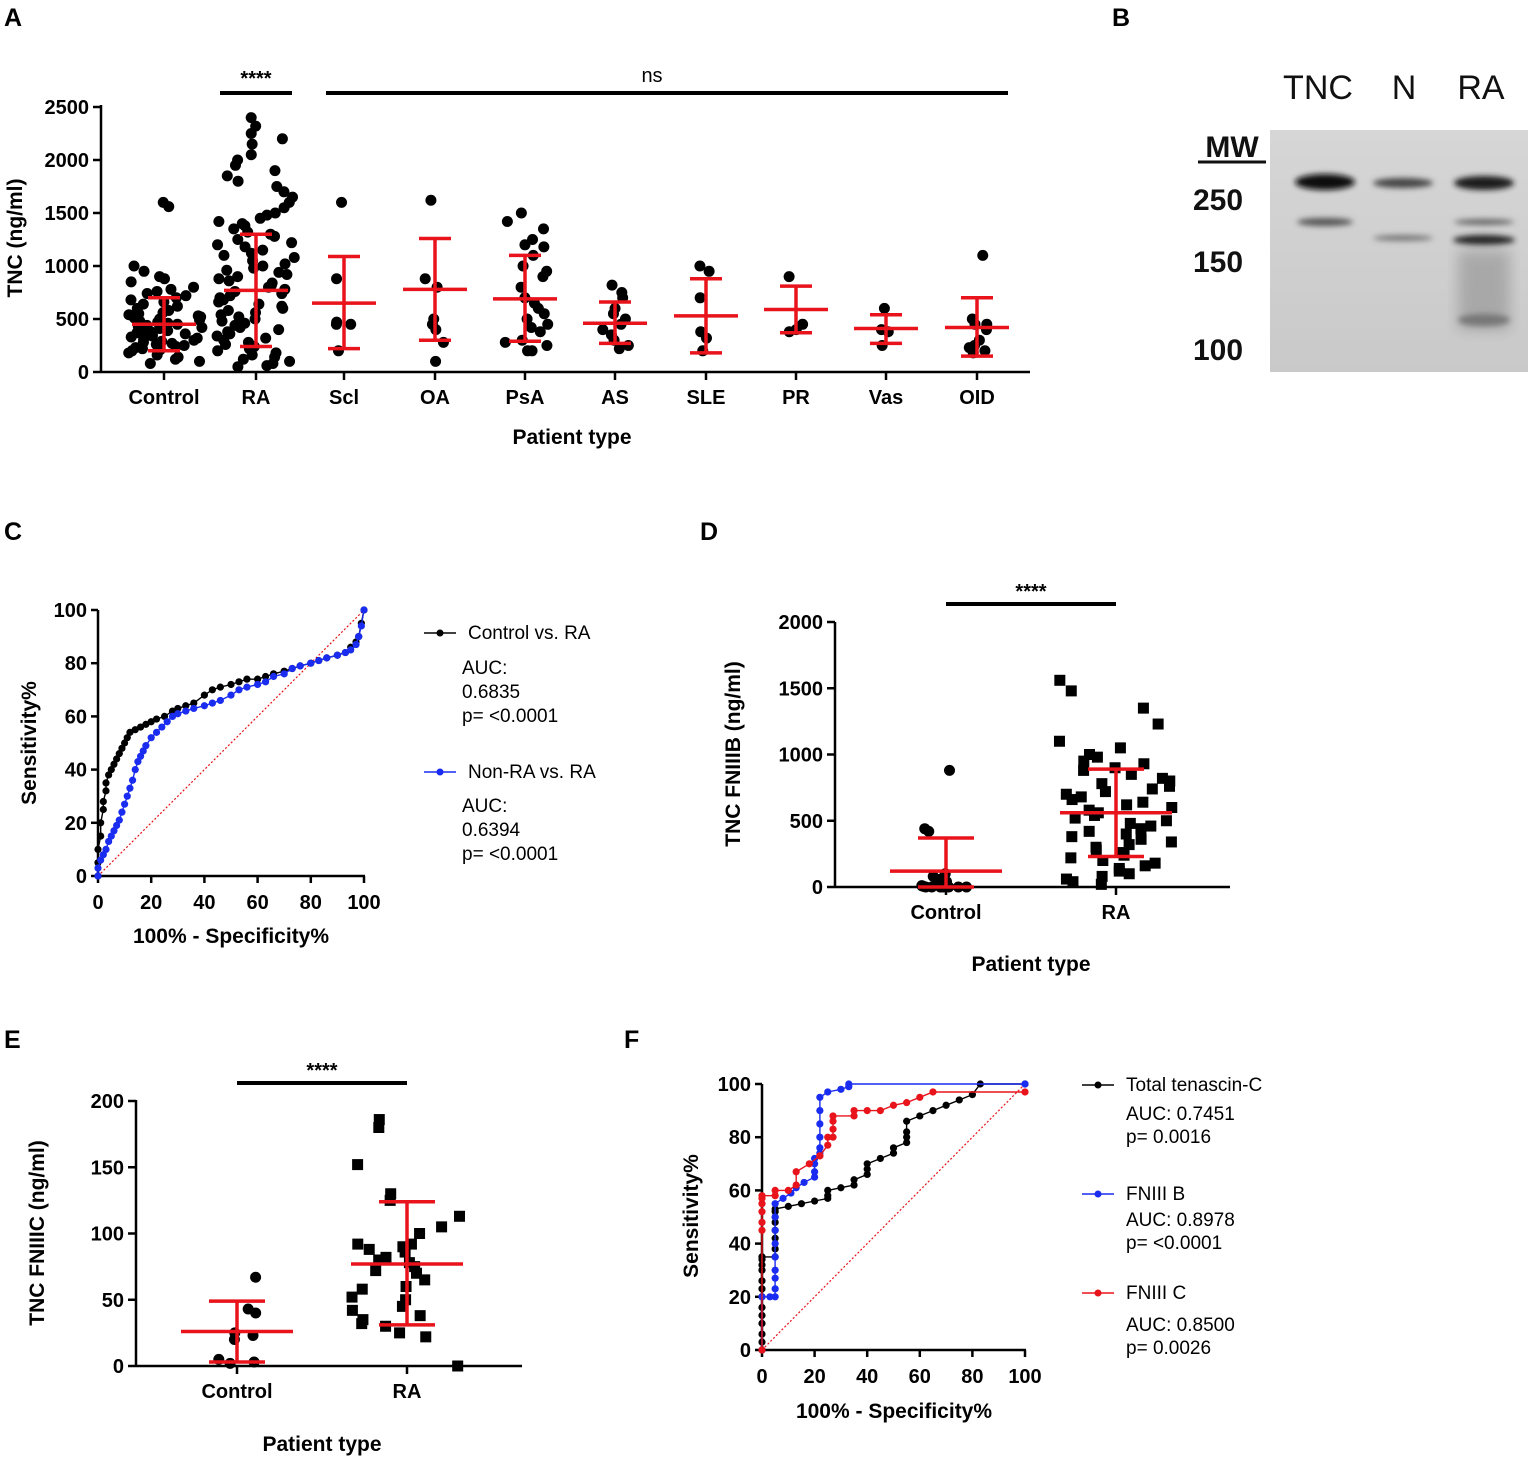  I want to click on blot-mw-marker-100: 100, so click(1218, 350).